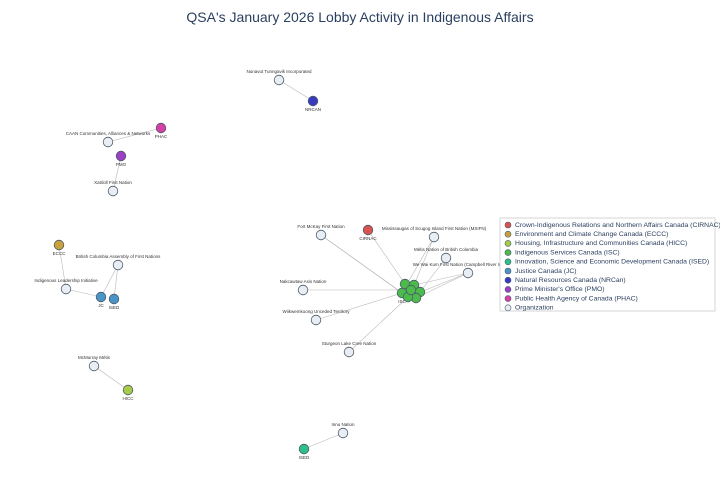 This screenshot has width=720, height=504. I want to click on node-label: Innu Nation, so click(343, 424).